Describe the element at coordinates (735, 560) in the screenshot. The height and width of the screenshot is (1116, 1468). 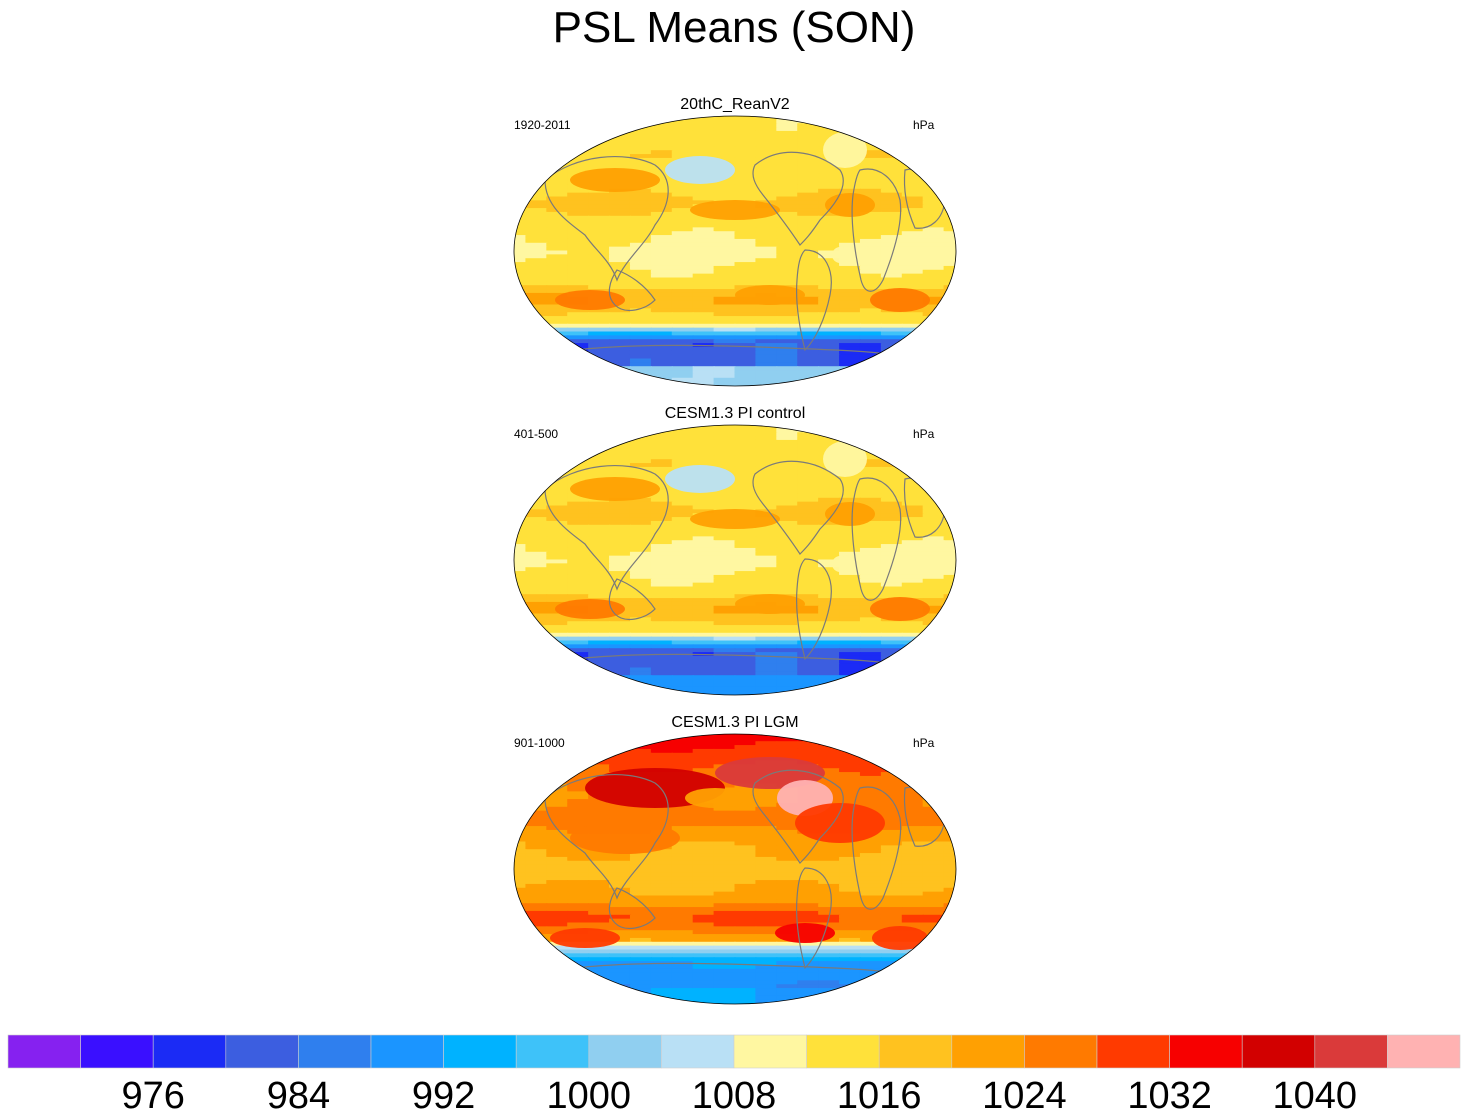
I see `psl-map` at that location.